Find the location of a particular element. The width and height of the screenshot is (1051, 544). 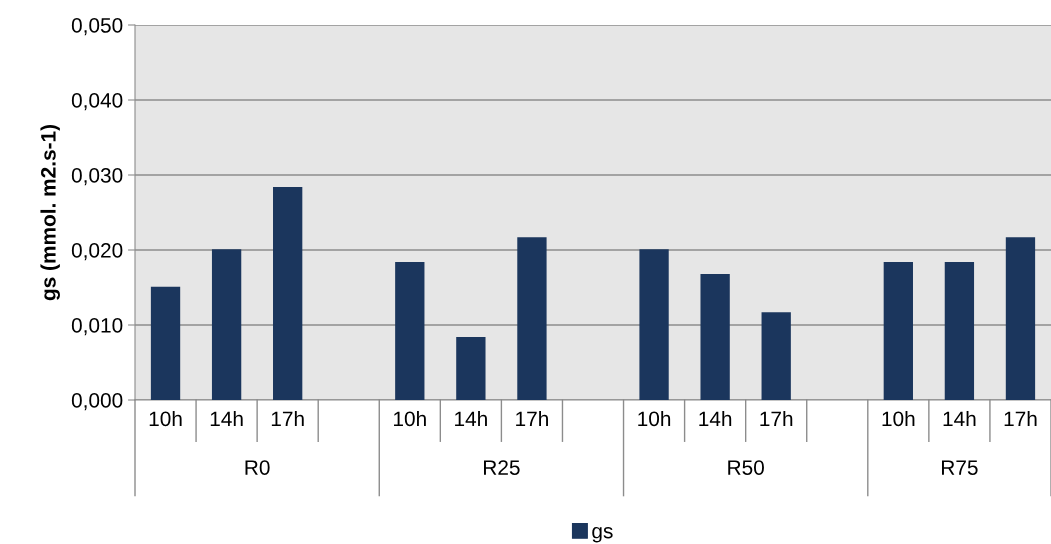

y-tick-label: 0,010 is located at coordinates (97, 327).